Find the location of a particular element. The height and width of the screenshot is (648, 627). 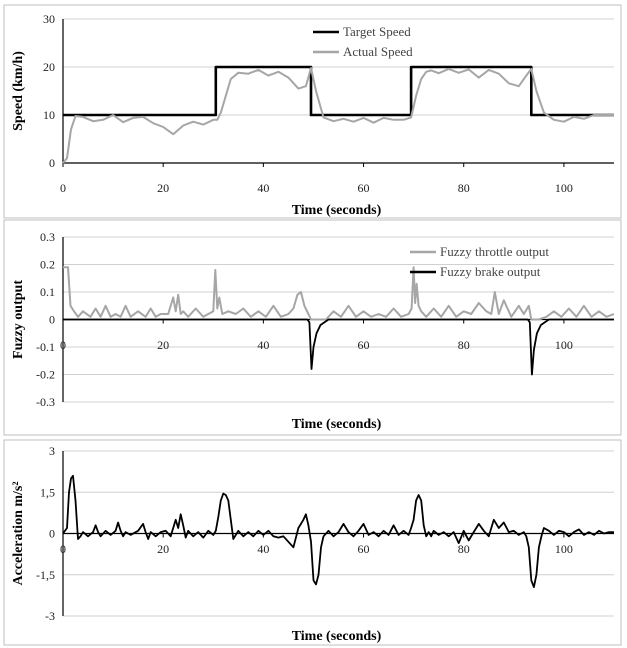

y-tick-label: 0.3 is located at coordinates (47, 237).